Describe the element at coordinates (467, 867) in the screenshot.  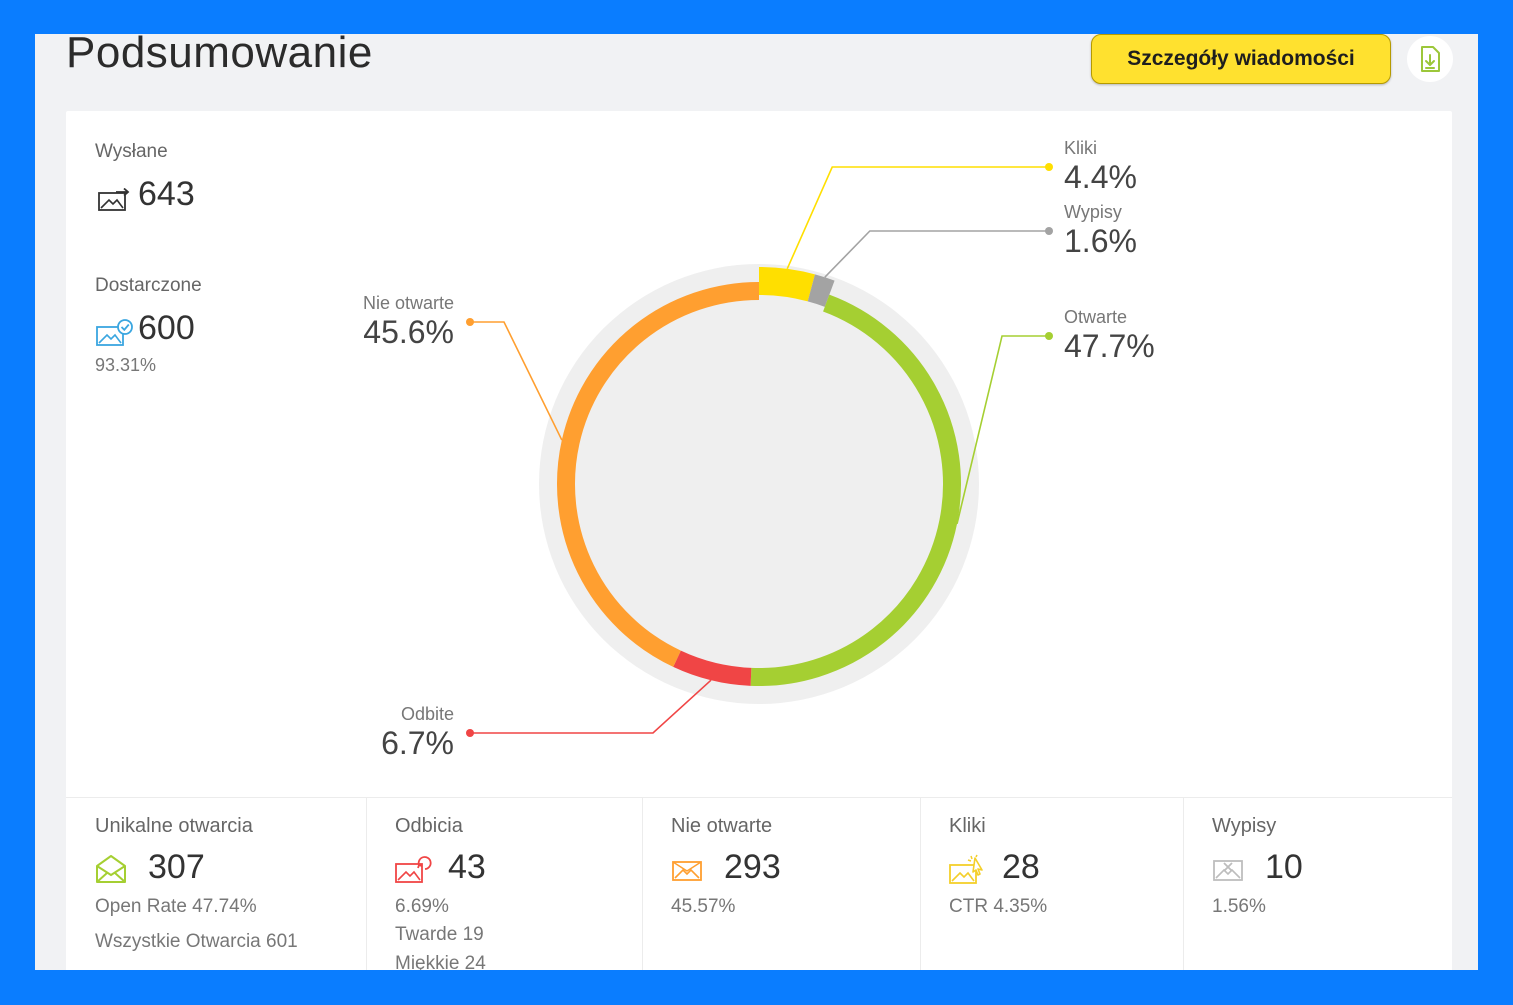
I see `stat-value: 43` at that location.